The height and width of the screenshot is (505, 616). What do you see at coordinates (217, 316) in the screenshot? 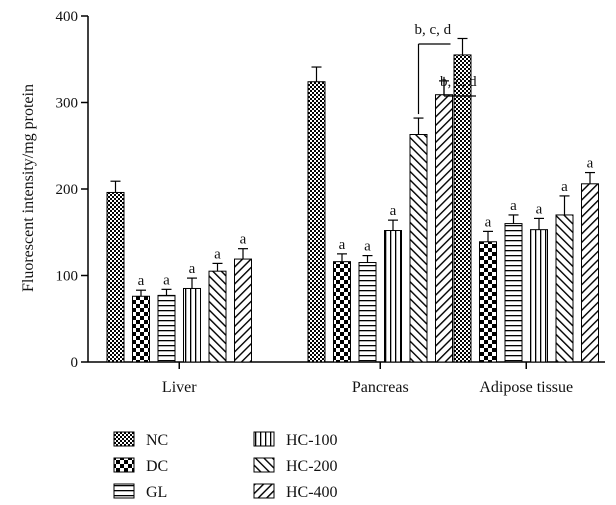
I see `bar-HC-200-Liver` at bounding box center [217, 316].